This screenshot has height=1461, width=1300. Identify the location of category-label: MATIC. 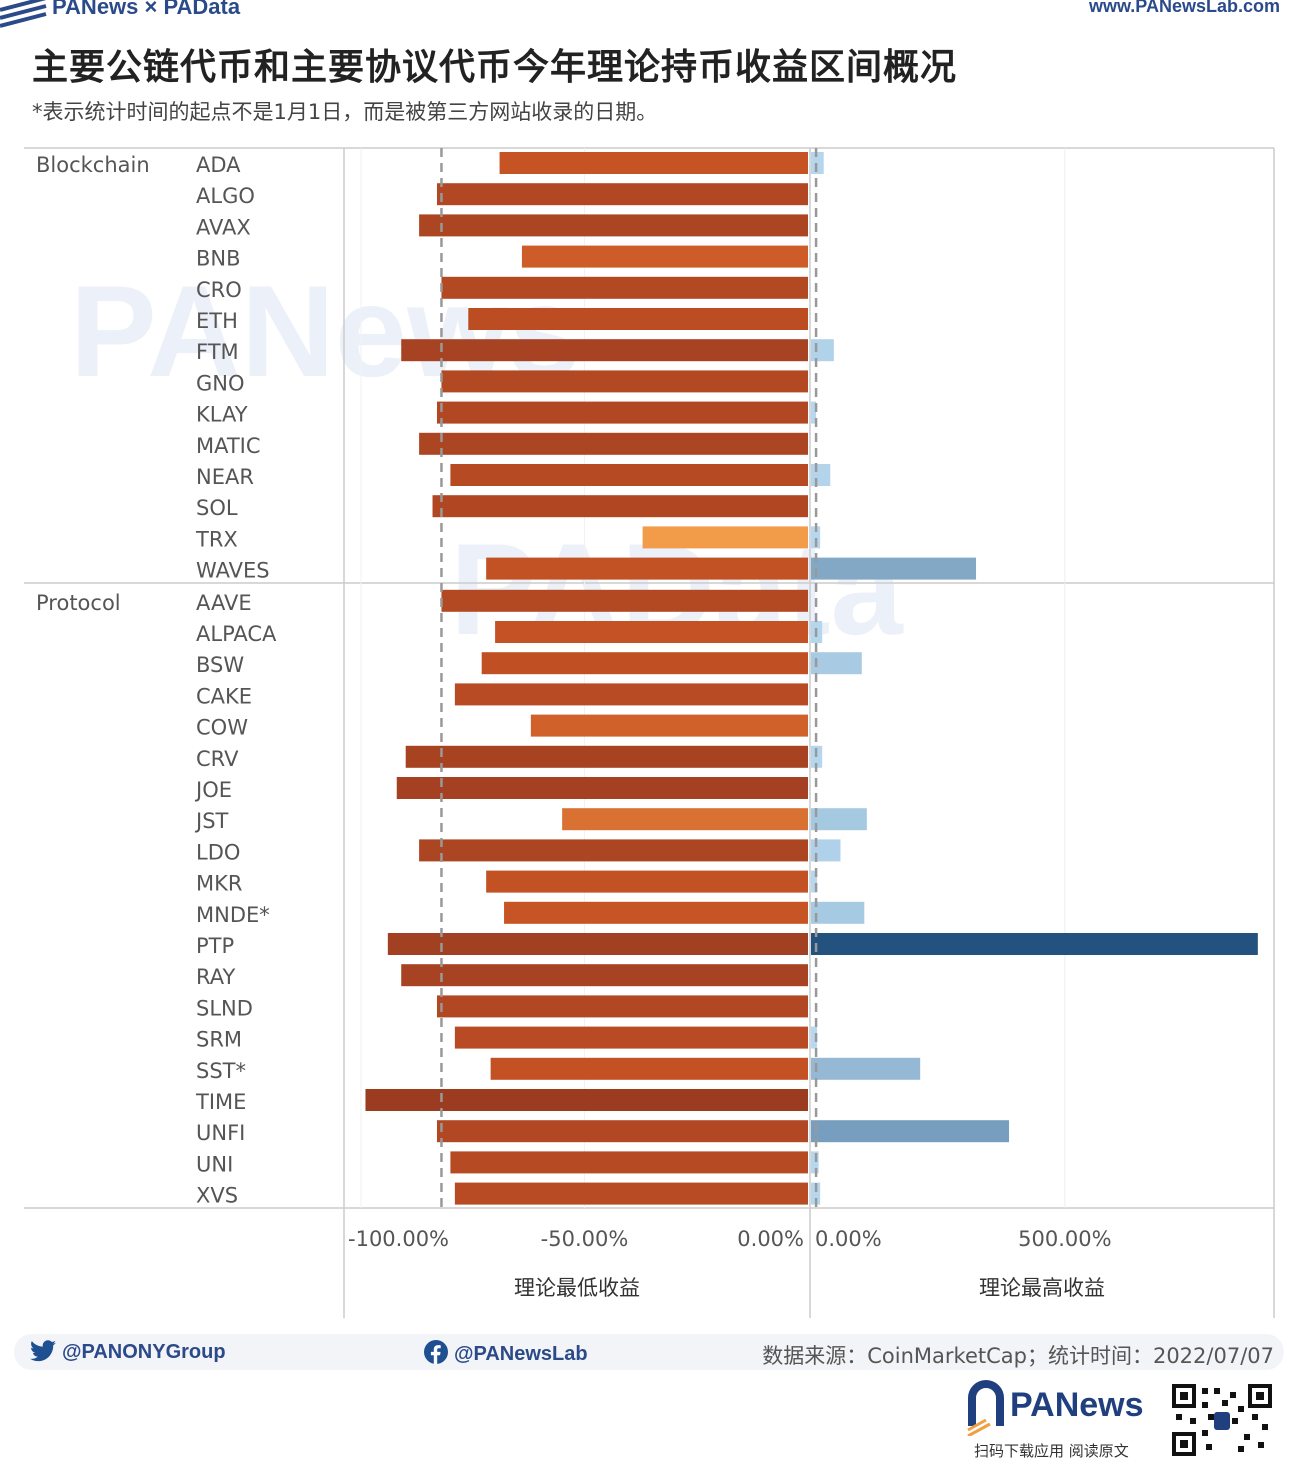
(228, 446).